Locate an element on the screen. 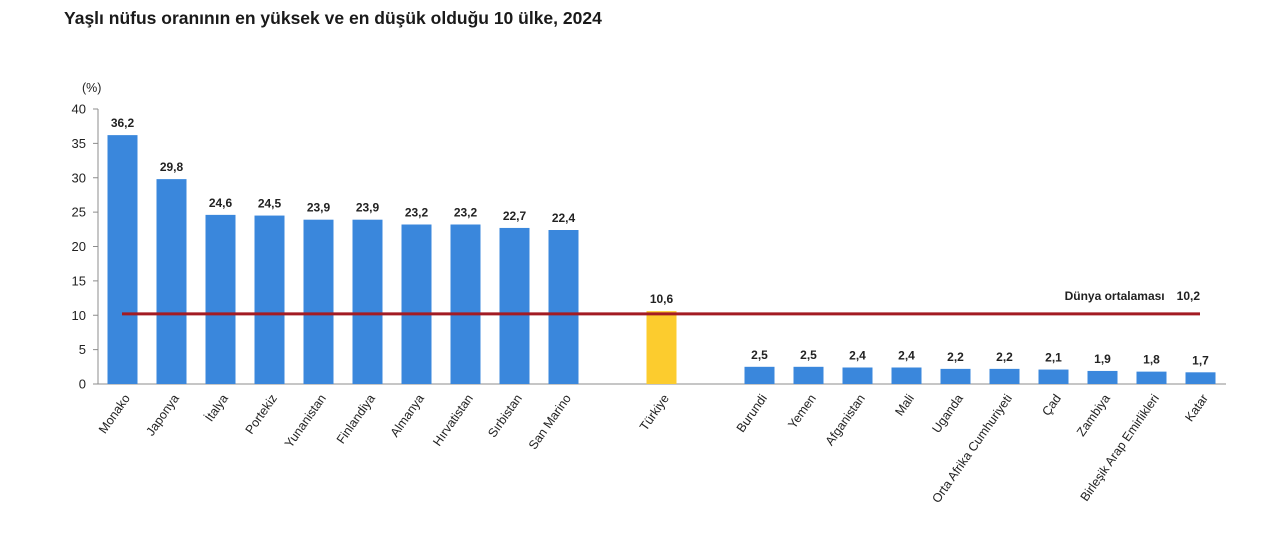  category-label: Türkiye is located at coordinates (654, 413).